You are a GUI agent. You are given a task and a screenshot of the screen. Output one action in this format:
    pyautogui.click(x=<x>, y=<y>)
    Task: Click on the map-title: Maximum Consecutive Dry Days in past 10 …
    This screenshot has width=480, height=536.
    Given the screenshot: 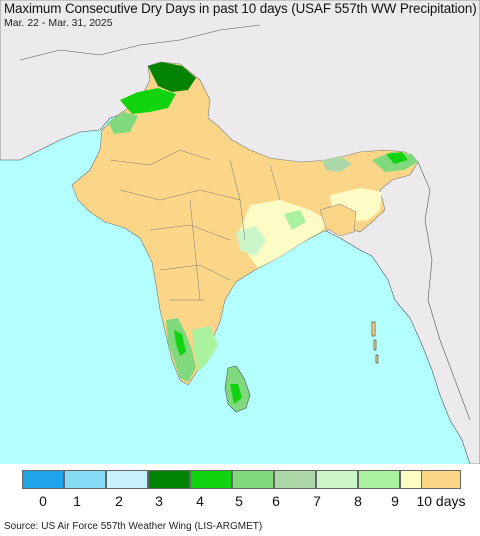 What is the action you would take?
    pyautogui.click(x=240, y=8)
    